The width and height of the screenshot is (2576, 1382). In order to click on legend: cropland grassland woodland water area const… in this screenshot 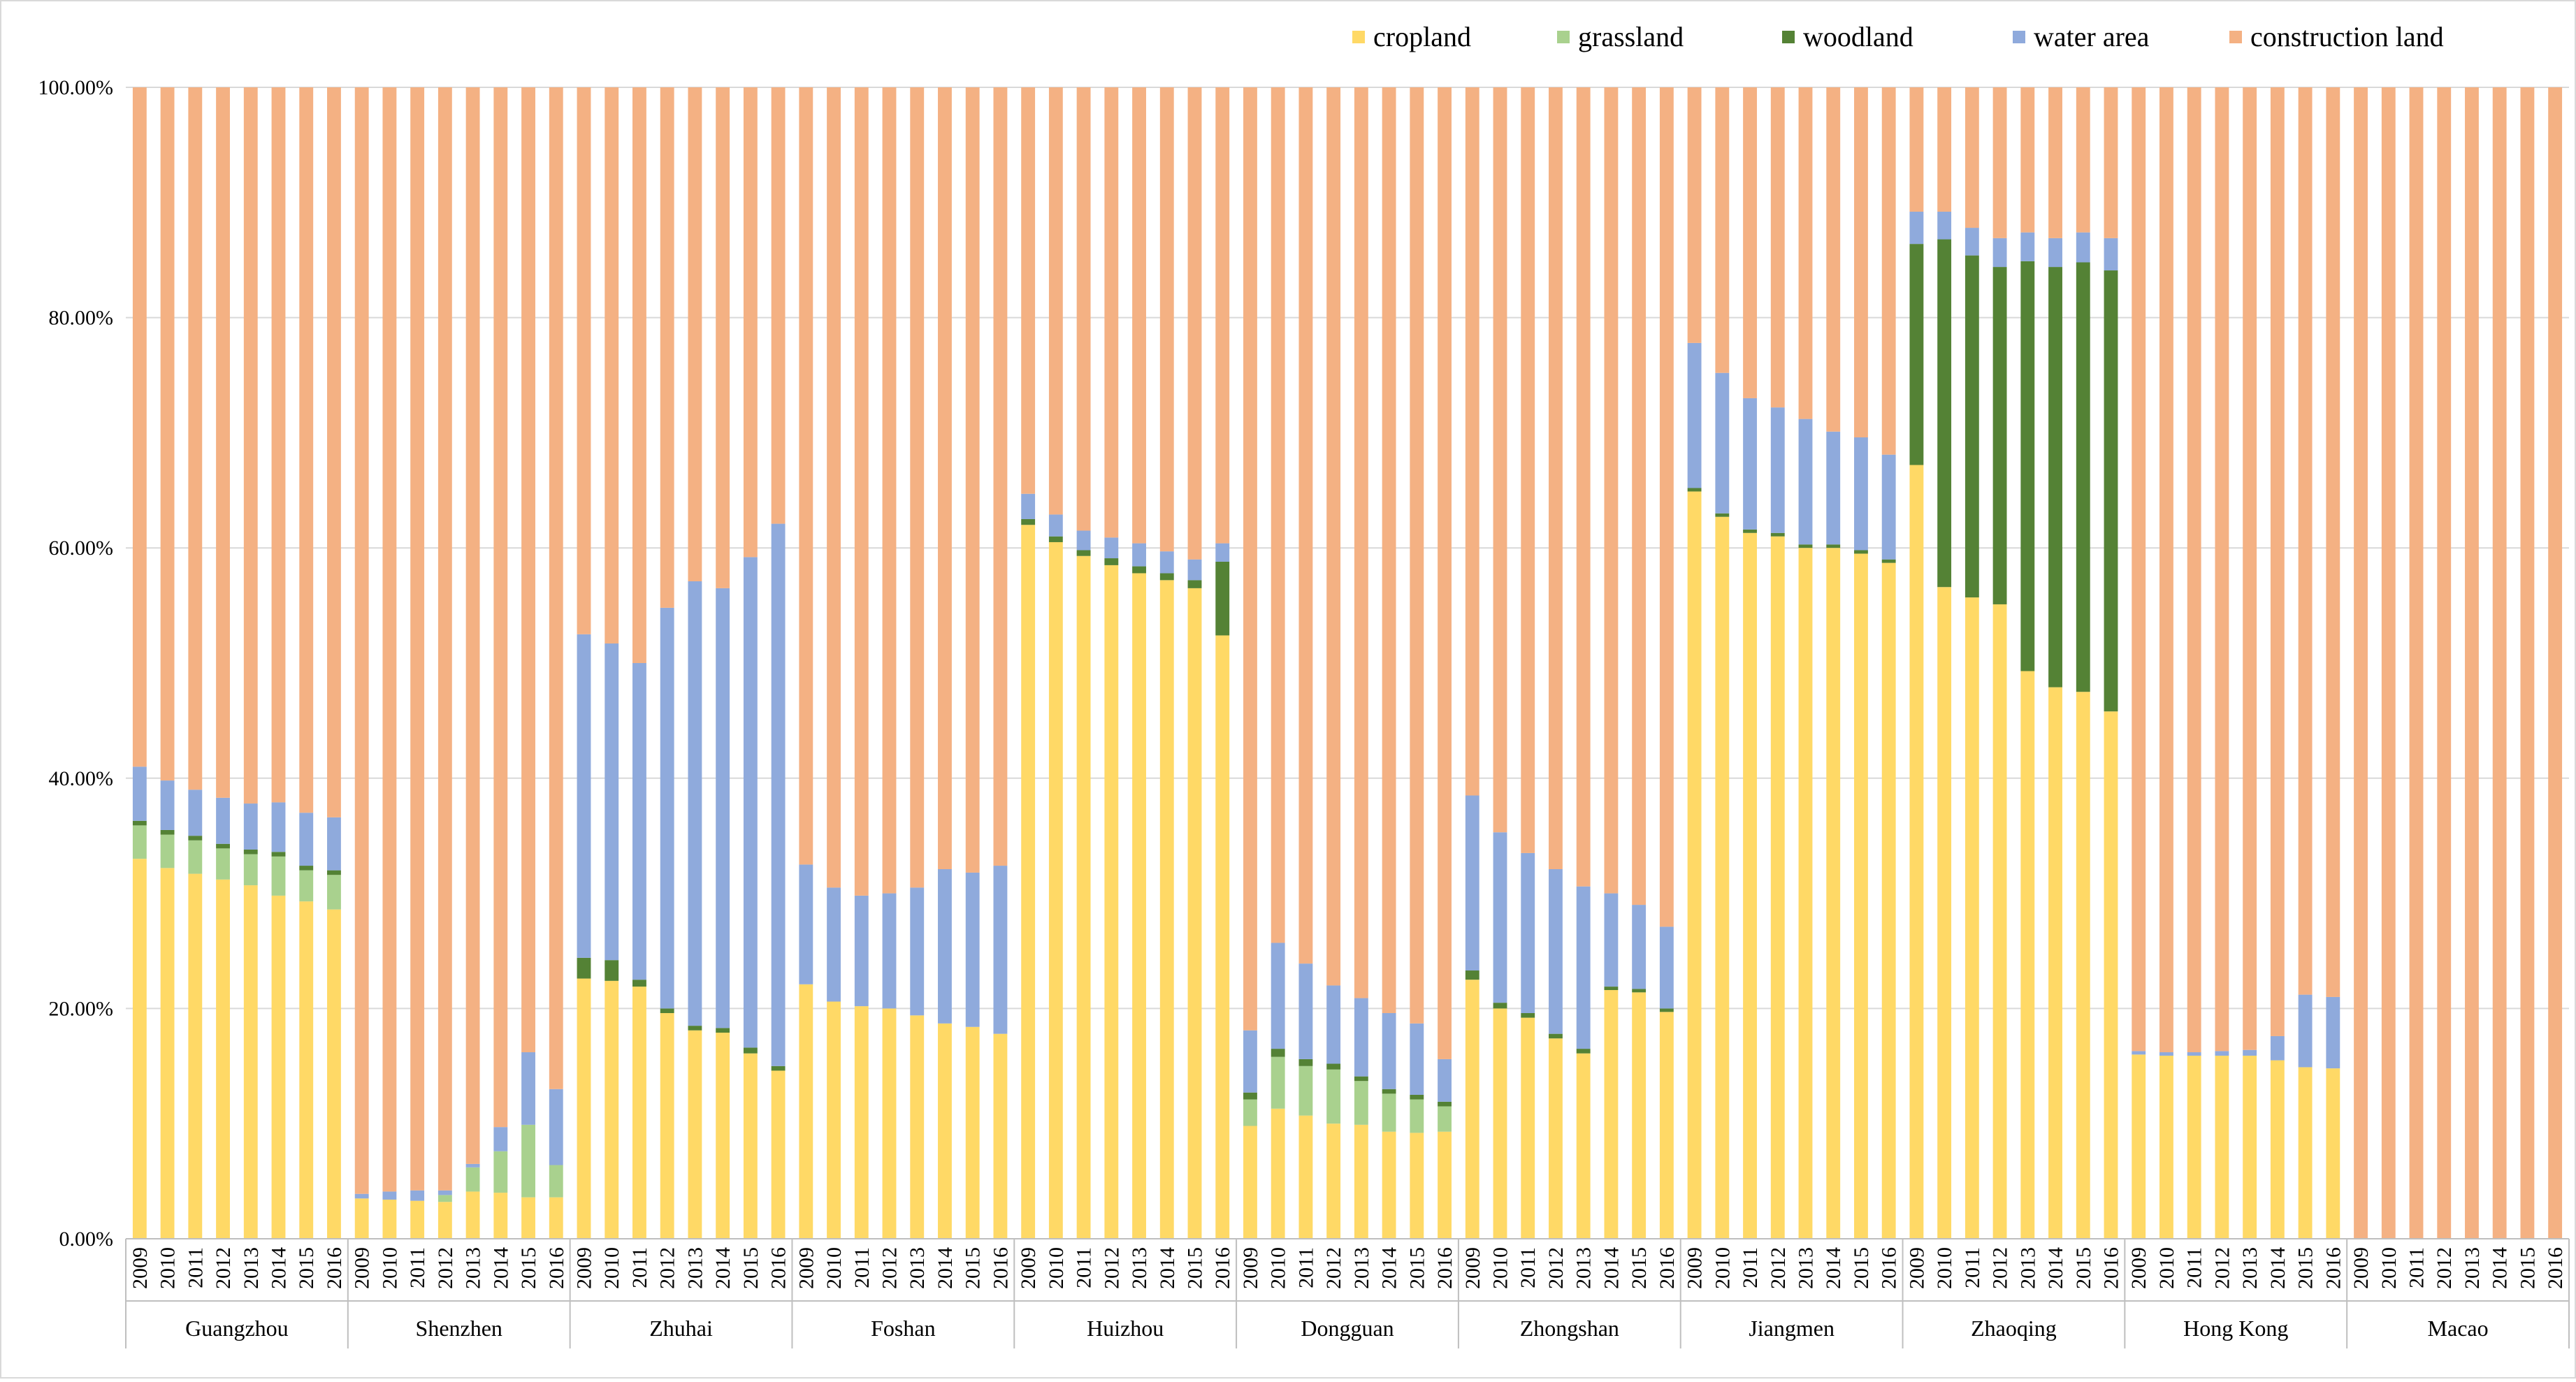, I will do `click(1898, 36)`.